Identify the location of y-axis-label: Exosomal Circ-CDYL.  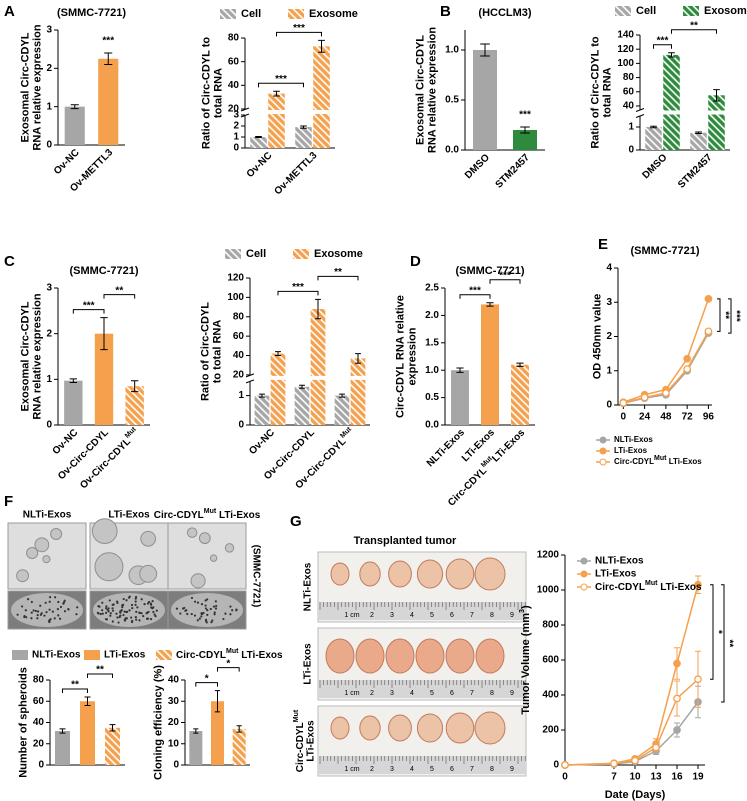
(420, 90).